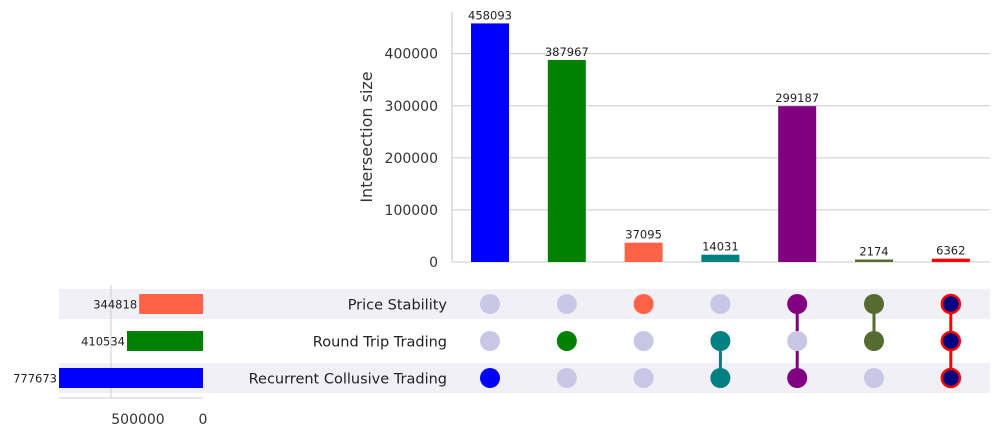 Image resolution: width=999 pixels, height=436 pixels. I want to click on bar-value-label: 2174, so click(873, 252).